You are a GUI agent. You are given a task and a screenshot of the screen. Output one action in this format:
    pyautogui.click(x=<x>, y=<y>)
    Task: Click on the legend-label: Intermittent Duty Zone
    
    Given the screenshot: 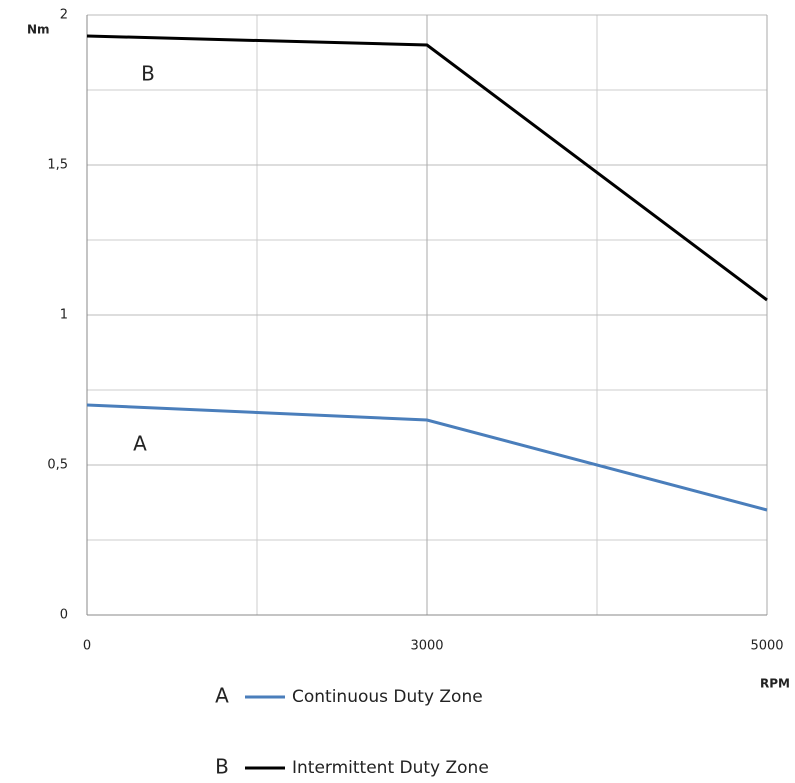 What is the action you would take?
    pyautogui.click(x=390, y=768)
    